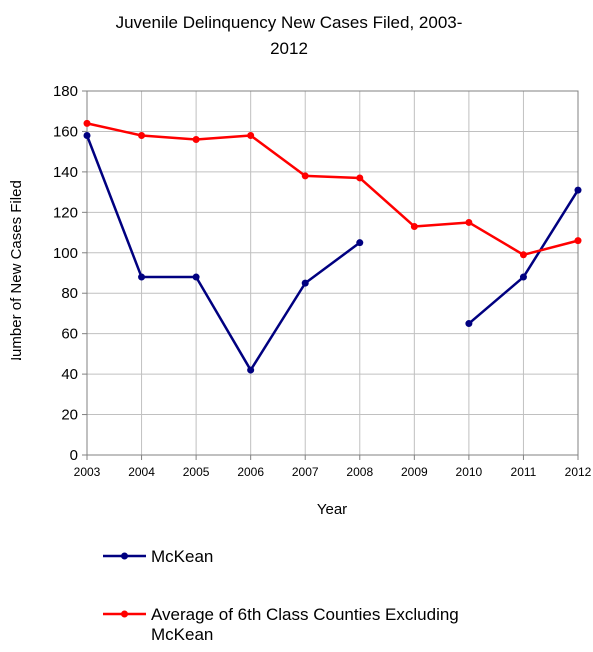  What do you see at coordinates (69, 334) in the screenshot?
I see `y-tick-label: 60` at bounding box center [69, 334].